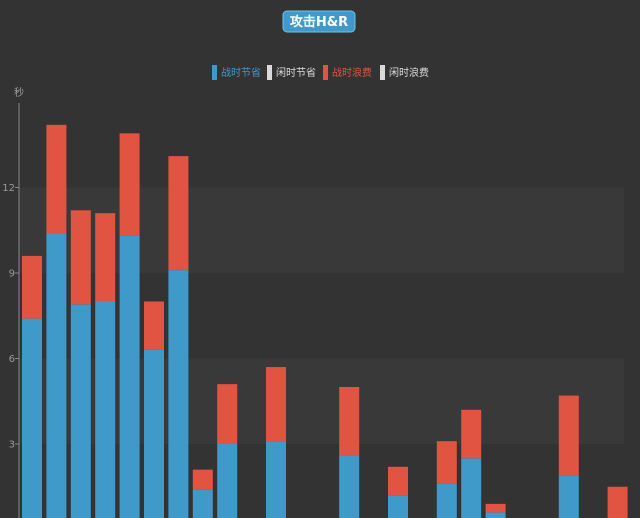 This screenshot has width=640, height=518. Describe the element at coordinates (12, 445) in the screenshot. I see `y-tick-label: 3` at that location.